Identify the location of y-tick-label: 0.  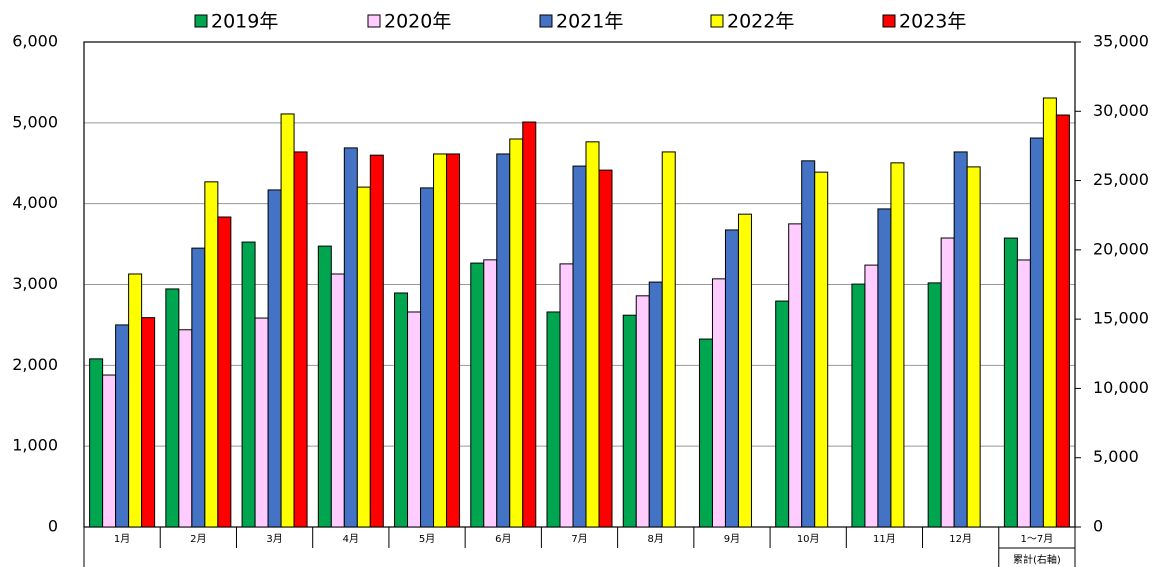
(53, 526).